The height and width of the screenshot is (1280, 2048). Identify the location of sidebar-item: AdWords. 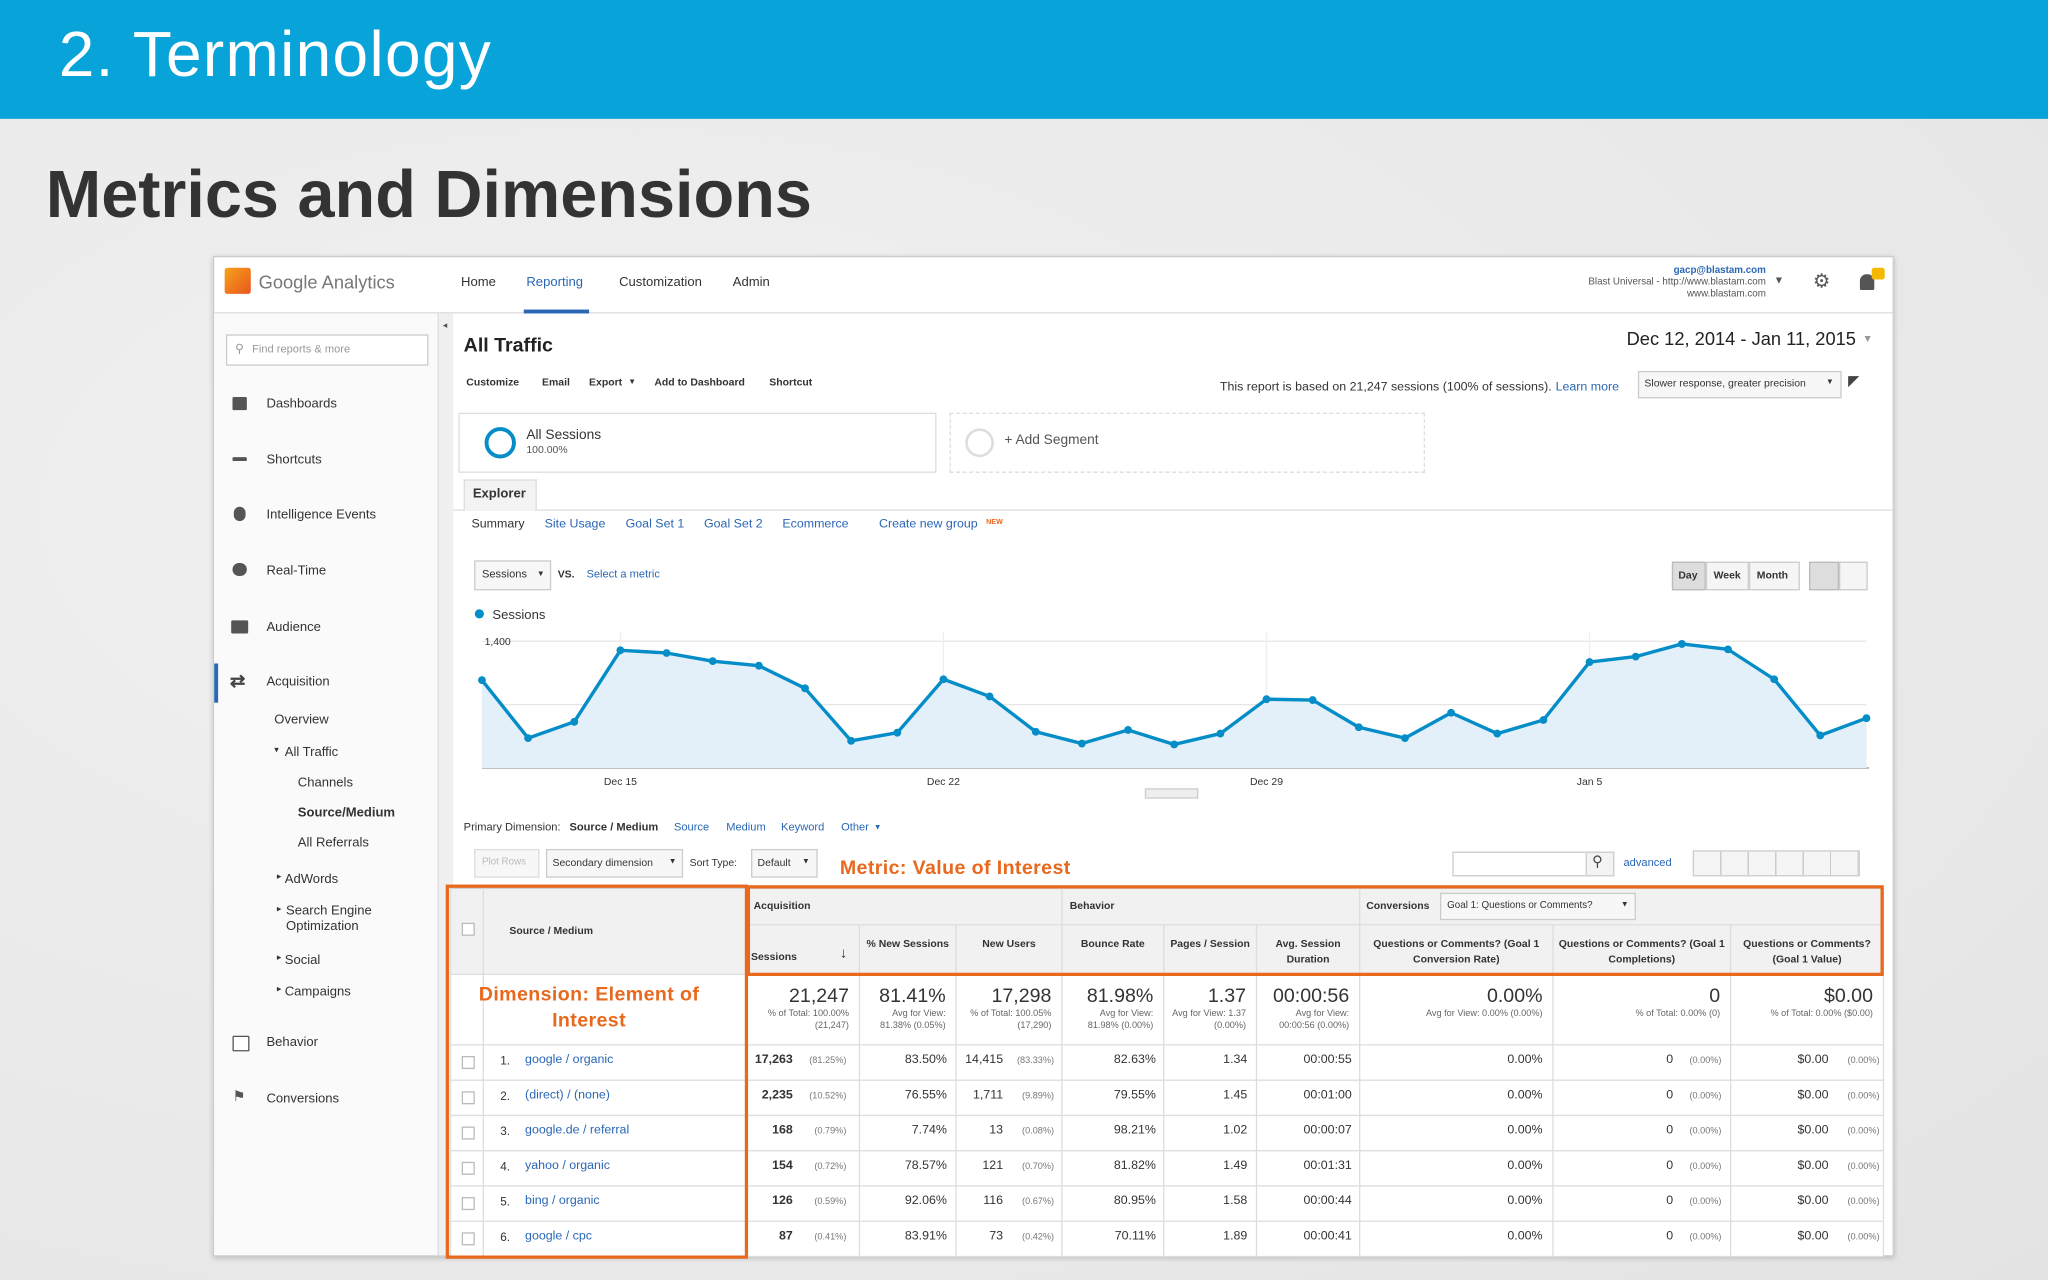
(311, 879).